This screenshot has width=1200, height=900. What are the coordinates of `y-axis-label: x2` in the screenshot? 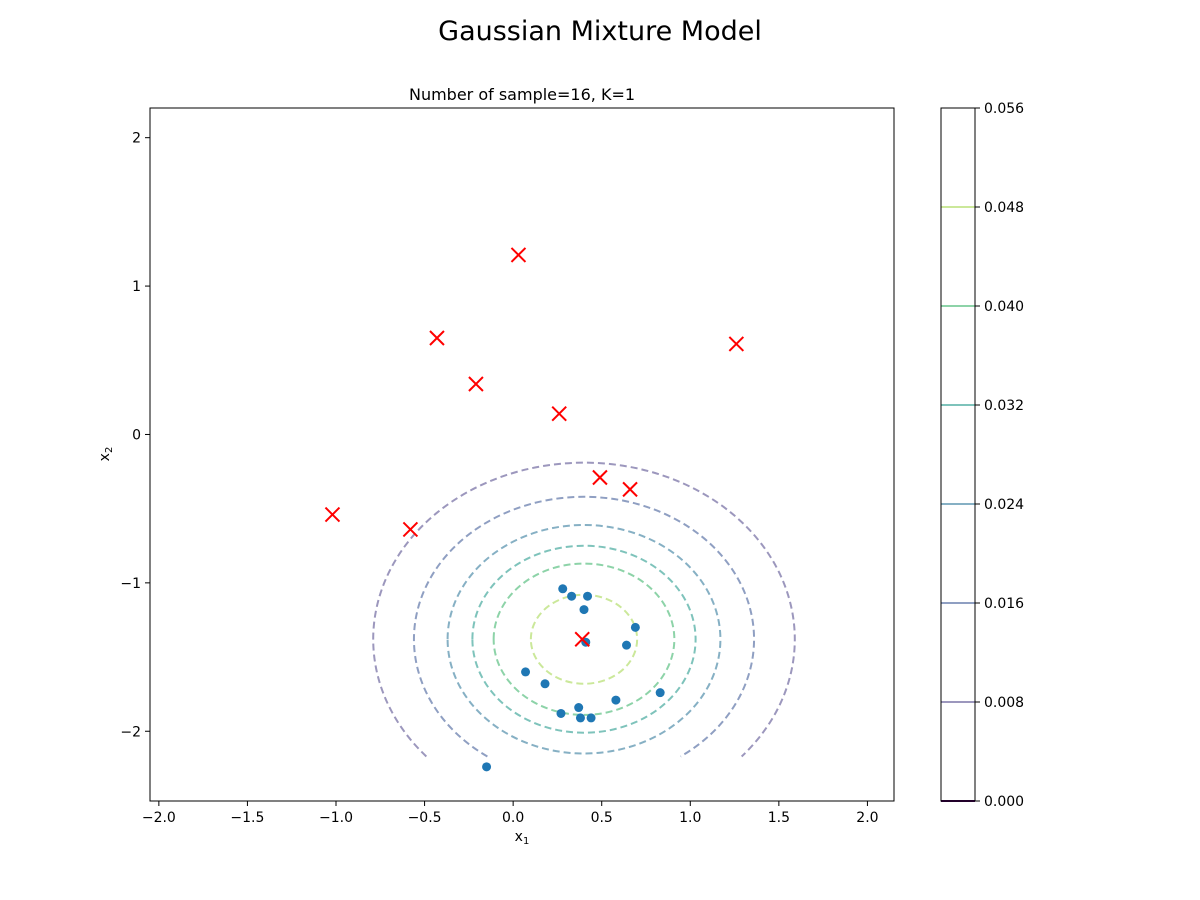 It's located at (106, 454).